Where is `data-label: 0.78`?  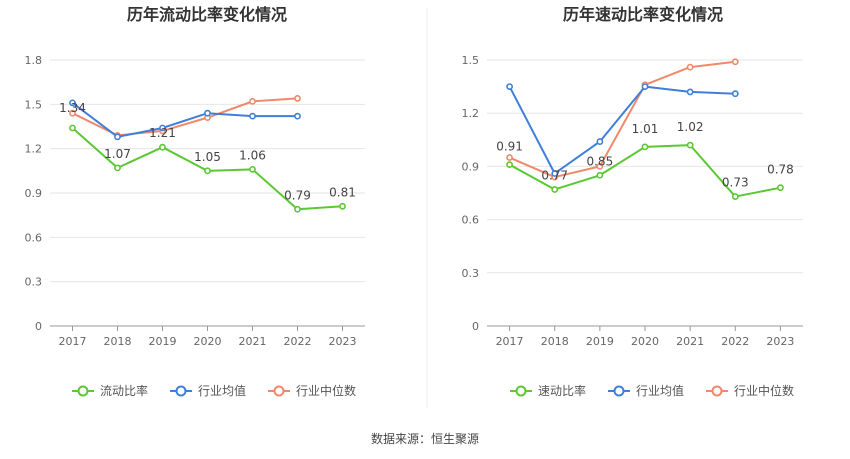
data-label: 0.78 is located at coordinates (780, 170).